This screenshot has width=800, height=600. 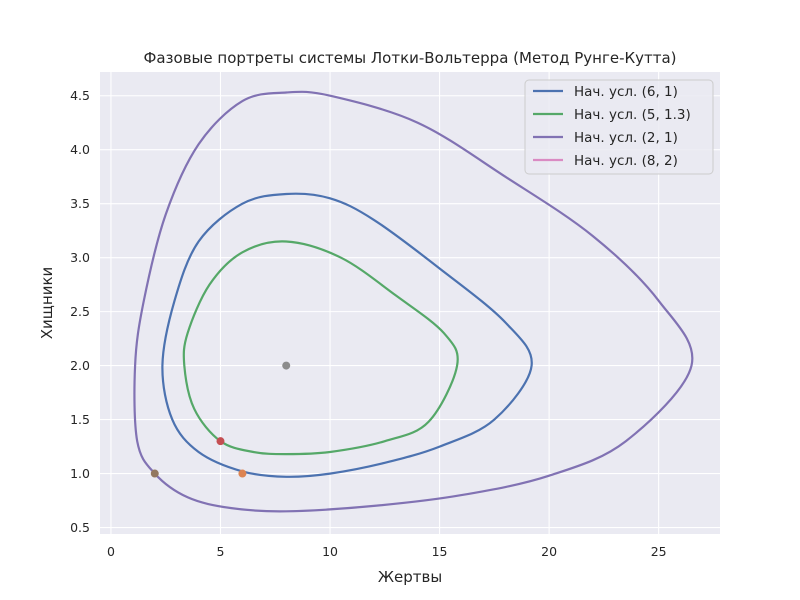 What do you see at coordinates (387, 551) in the screenshot?
I see `x-tick-labels: 0 5 10 15 20 25` at bounding box center [387, 551].